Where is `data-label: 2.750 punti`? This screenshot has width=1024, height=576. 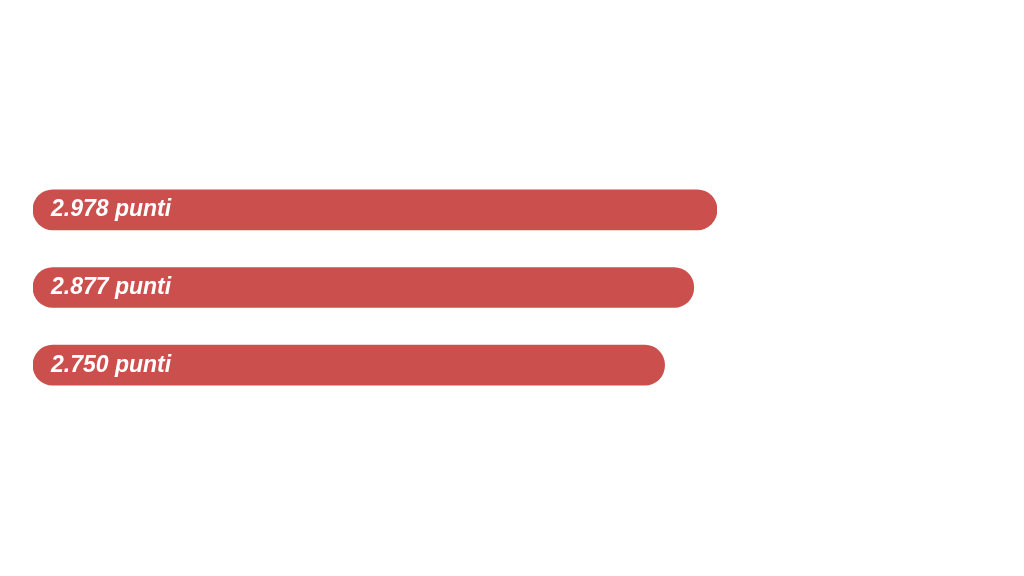
data-label: 2.750 punti is located at coordinates (111, 363).